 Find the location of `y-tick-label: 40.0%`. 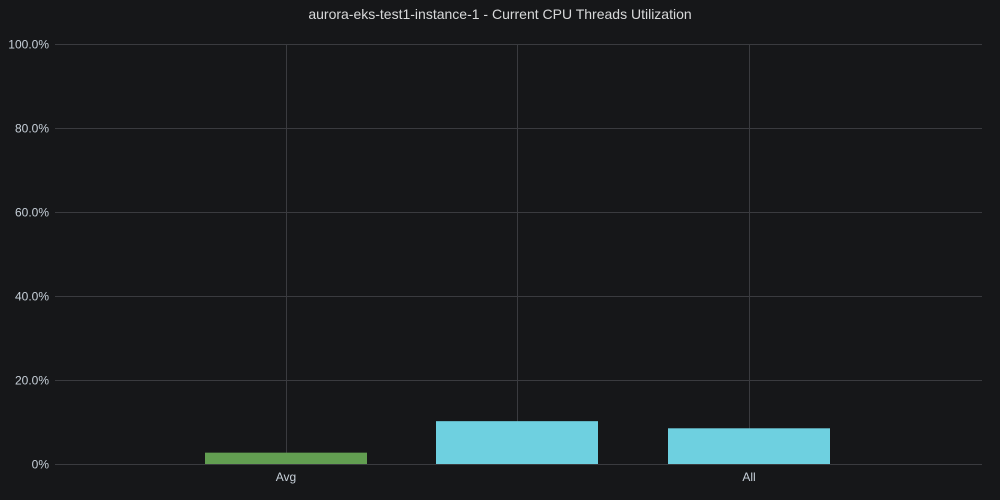

y-tick-label: 40.0% is located at coordinates (32, 297).